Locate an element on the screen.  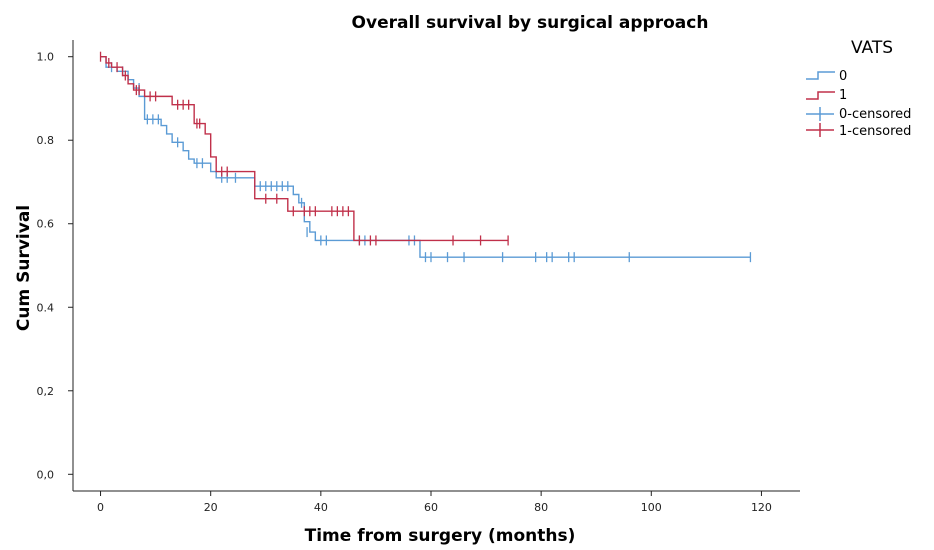
x-axis-label: Time from surgery (months) is located at coordinates (440, 536).